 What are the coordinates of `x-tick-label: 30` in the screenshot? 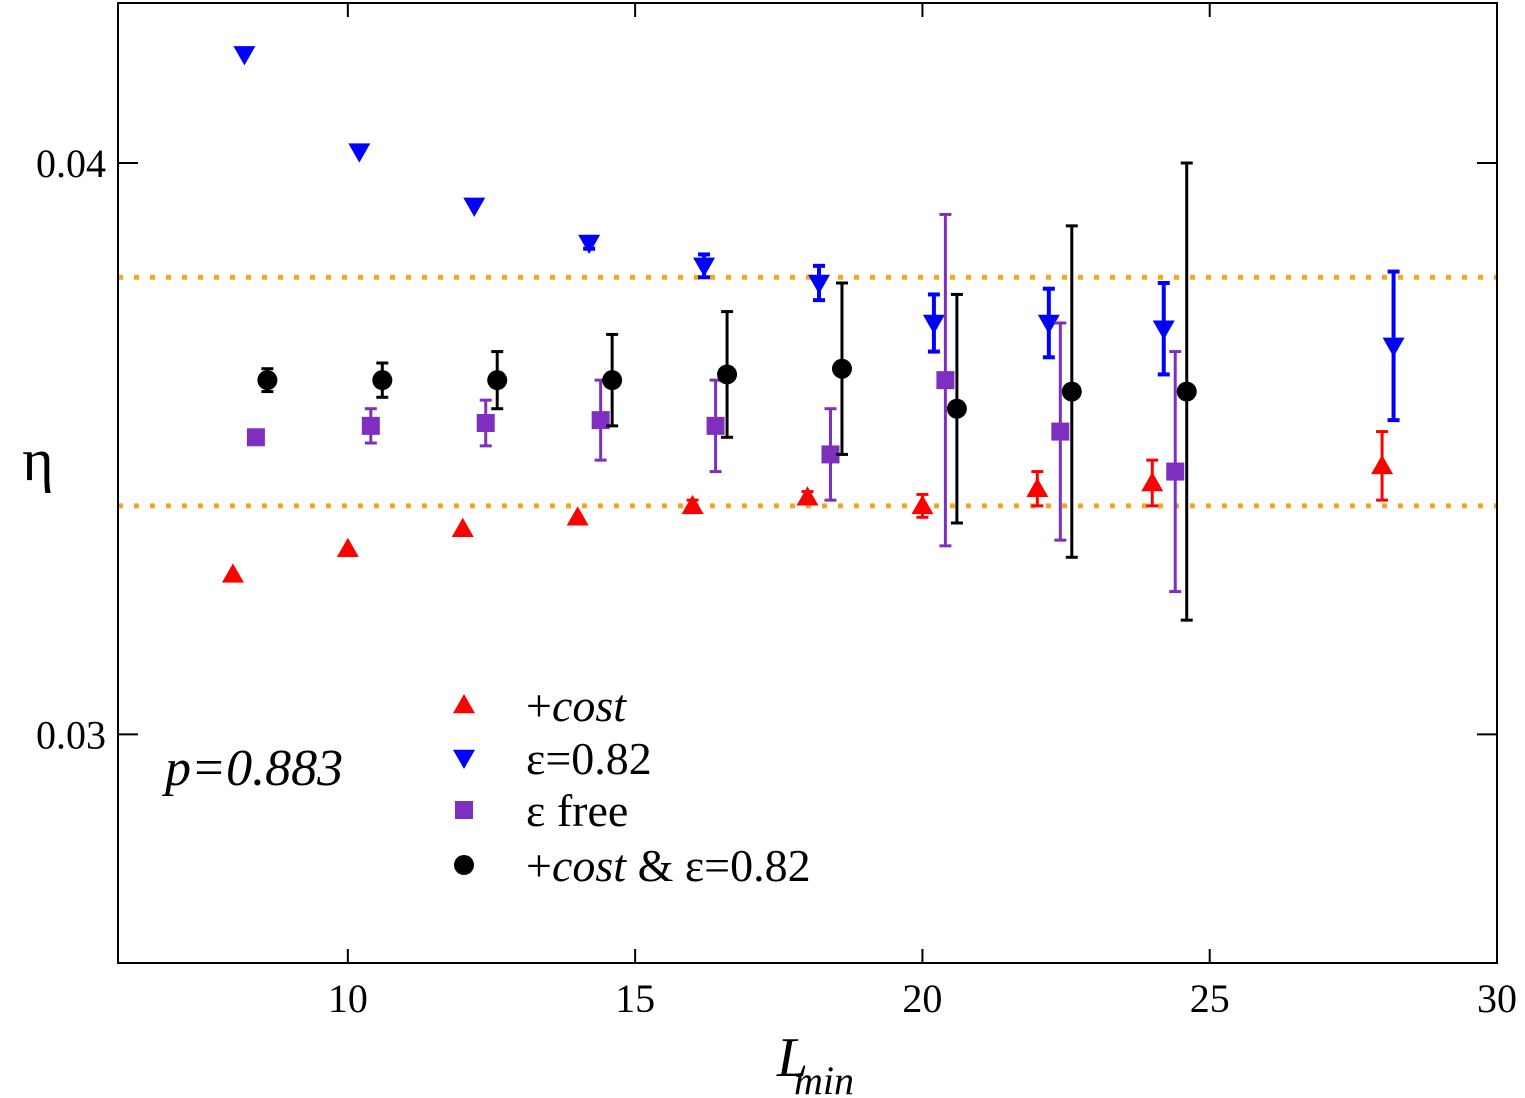 It's located at (1497, 998).